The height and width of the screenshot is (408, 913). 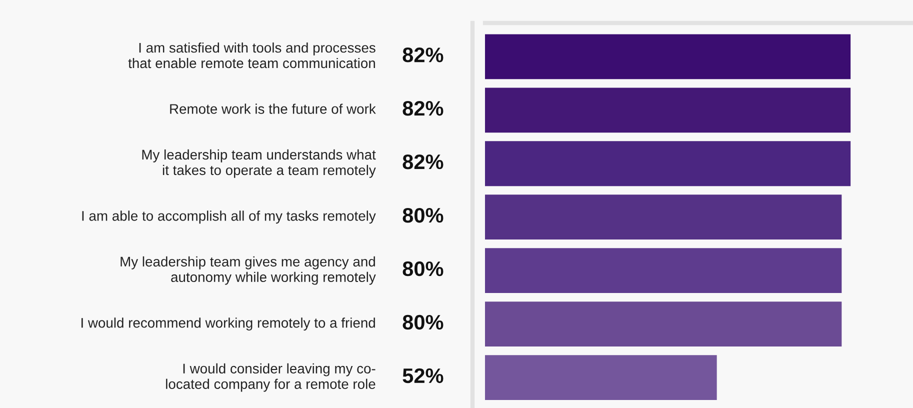 I want to click on y-tick-label: I am satisfied with tools and processes that enable remote team communication, so click(x=252, y=55).